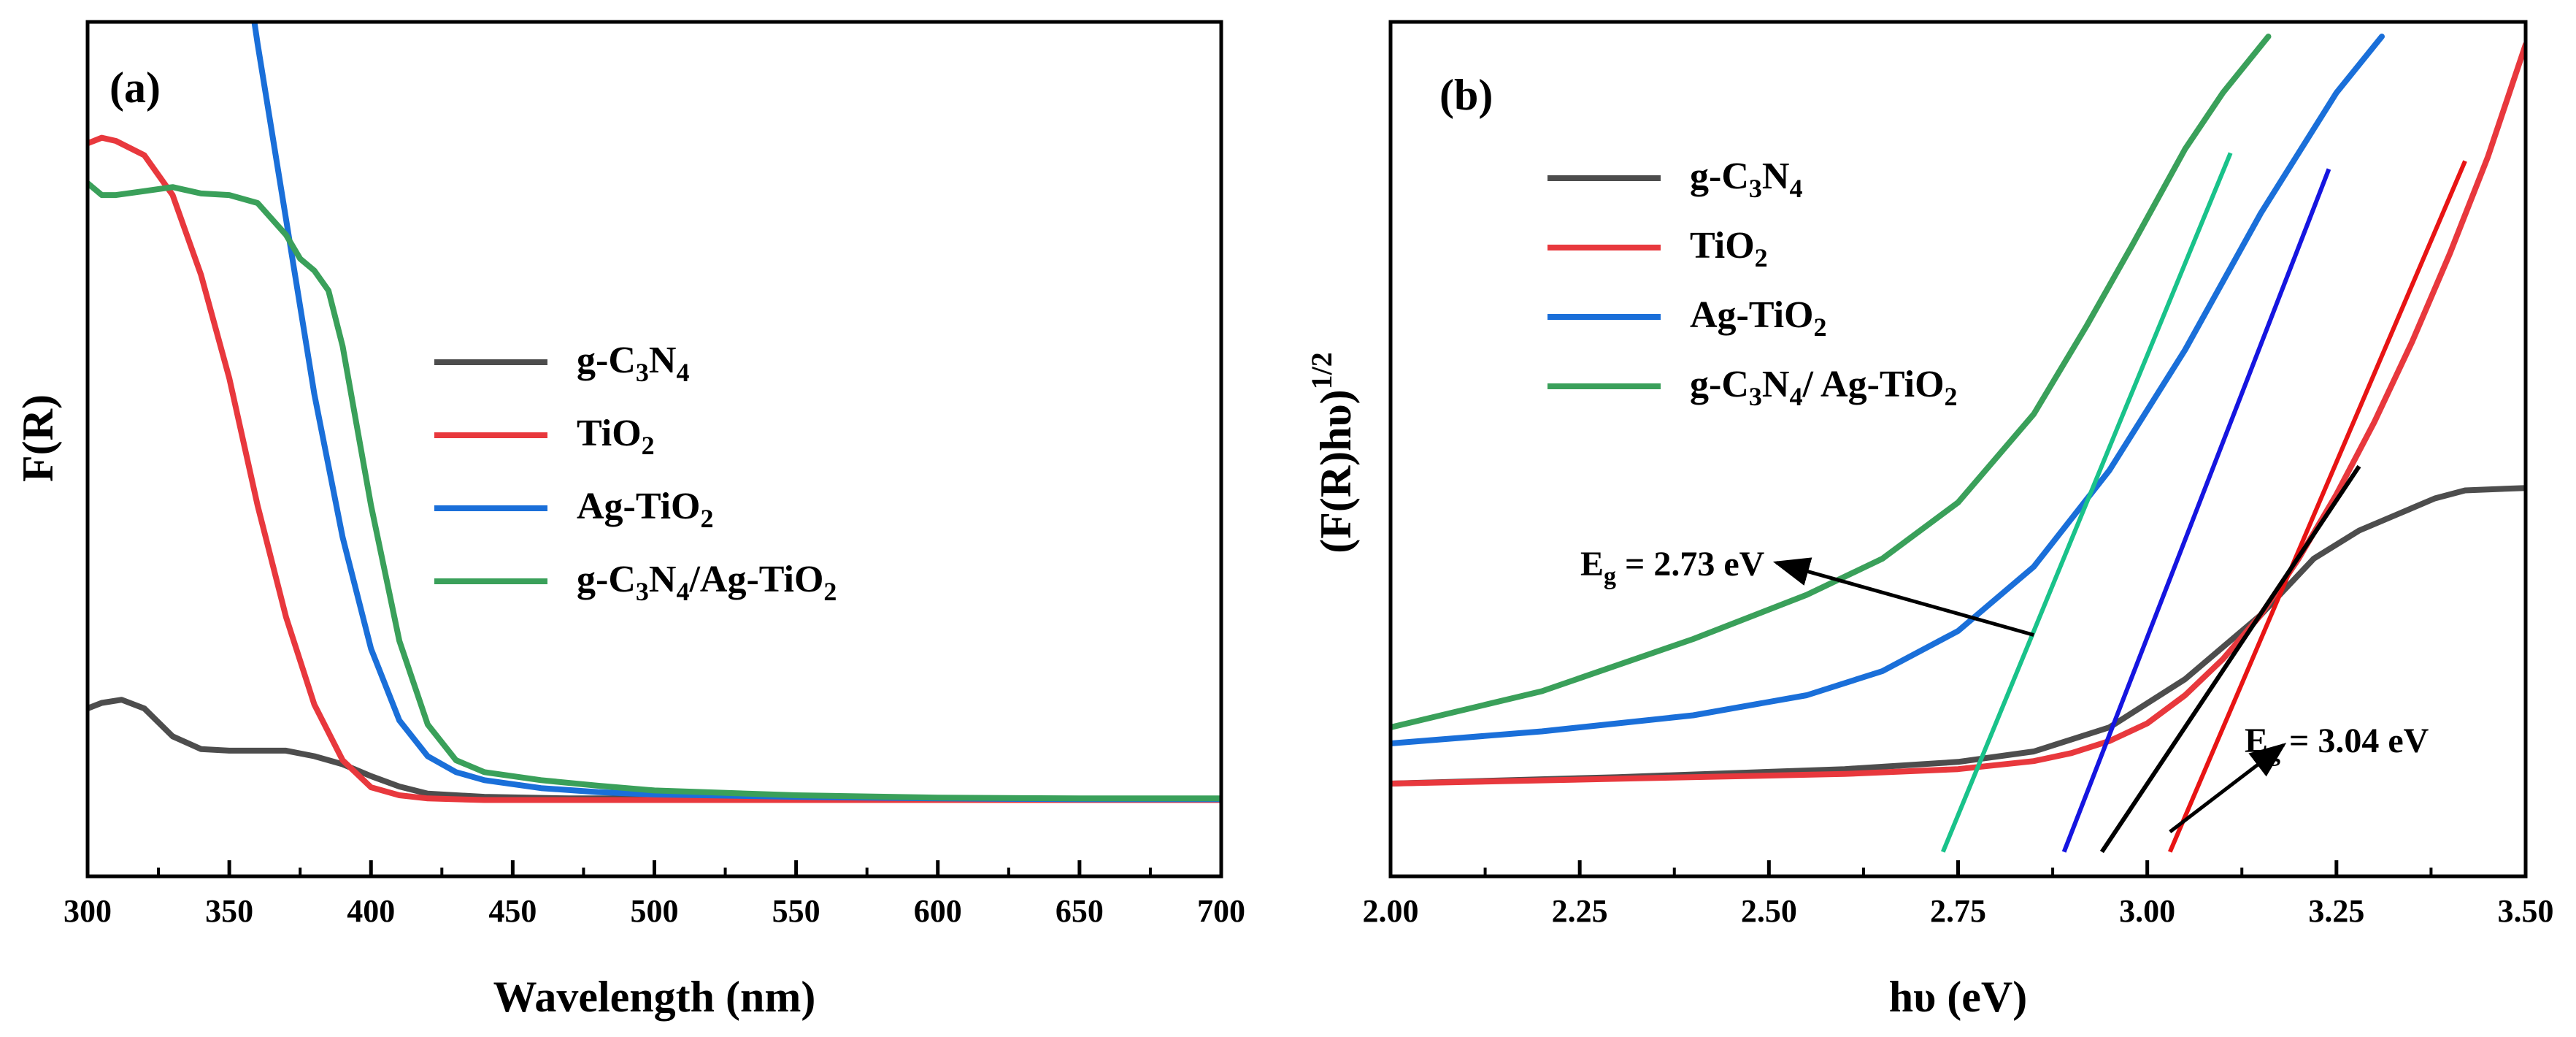 Image resolution: width=2576 pixels, height=1037 pixels. I want to click on x-tick-label: 500, so click(655, 911).